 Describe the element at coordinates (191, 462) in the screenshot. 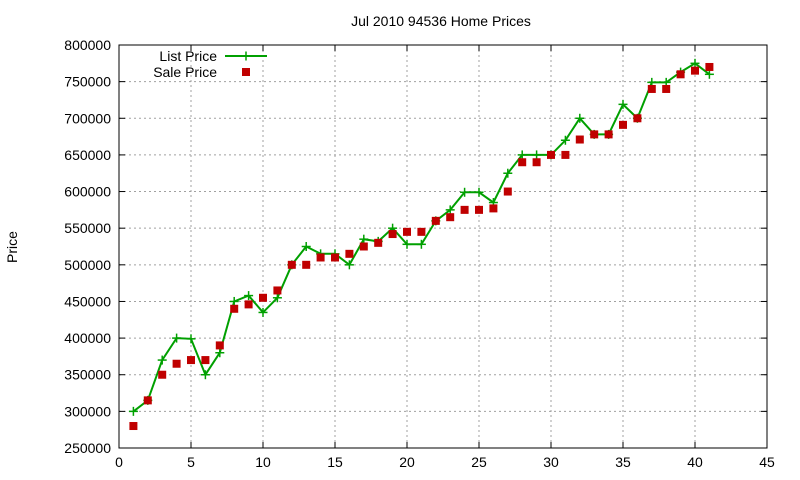

I see `x-tick-label: 5` at that location.